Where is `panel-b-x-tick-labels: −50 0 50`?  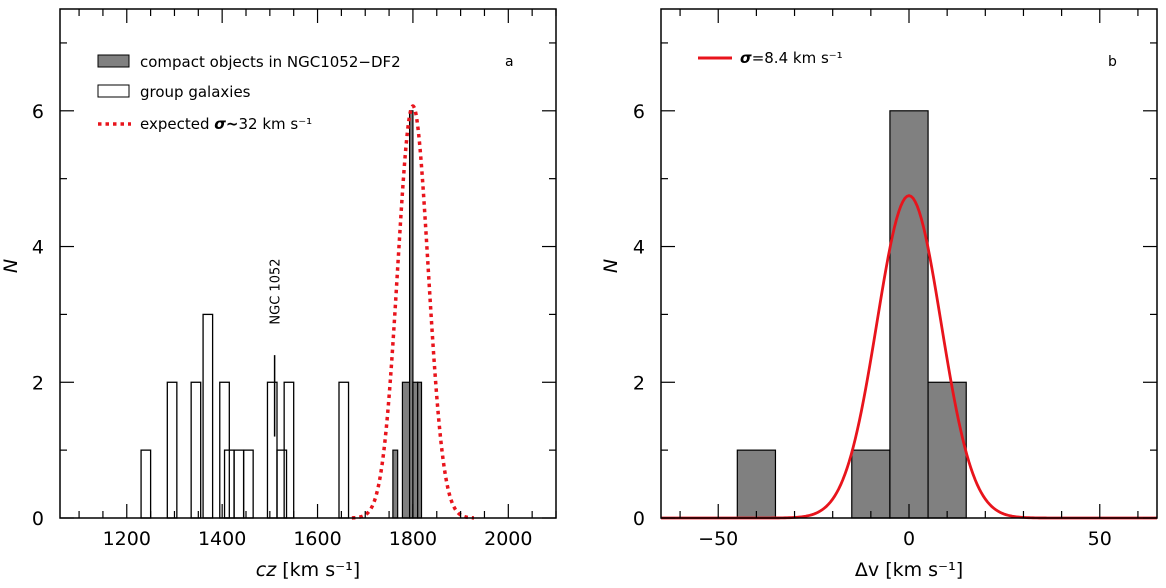 panel-b-x-tick-labels: −50 0 50 is located at coordinates (905, 539).